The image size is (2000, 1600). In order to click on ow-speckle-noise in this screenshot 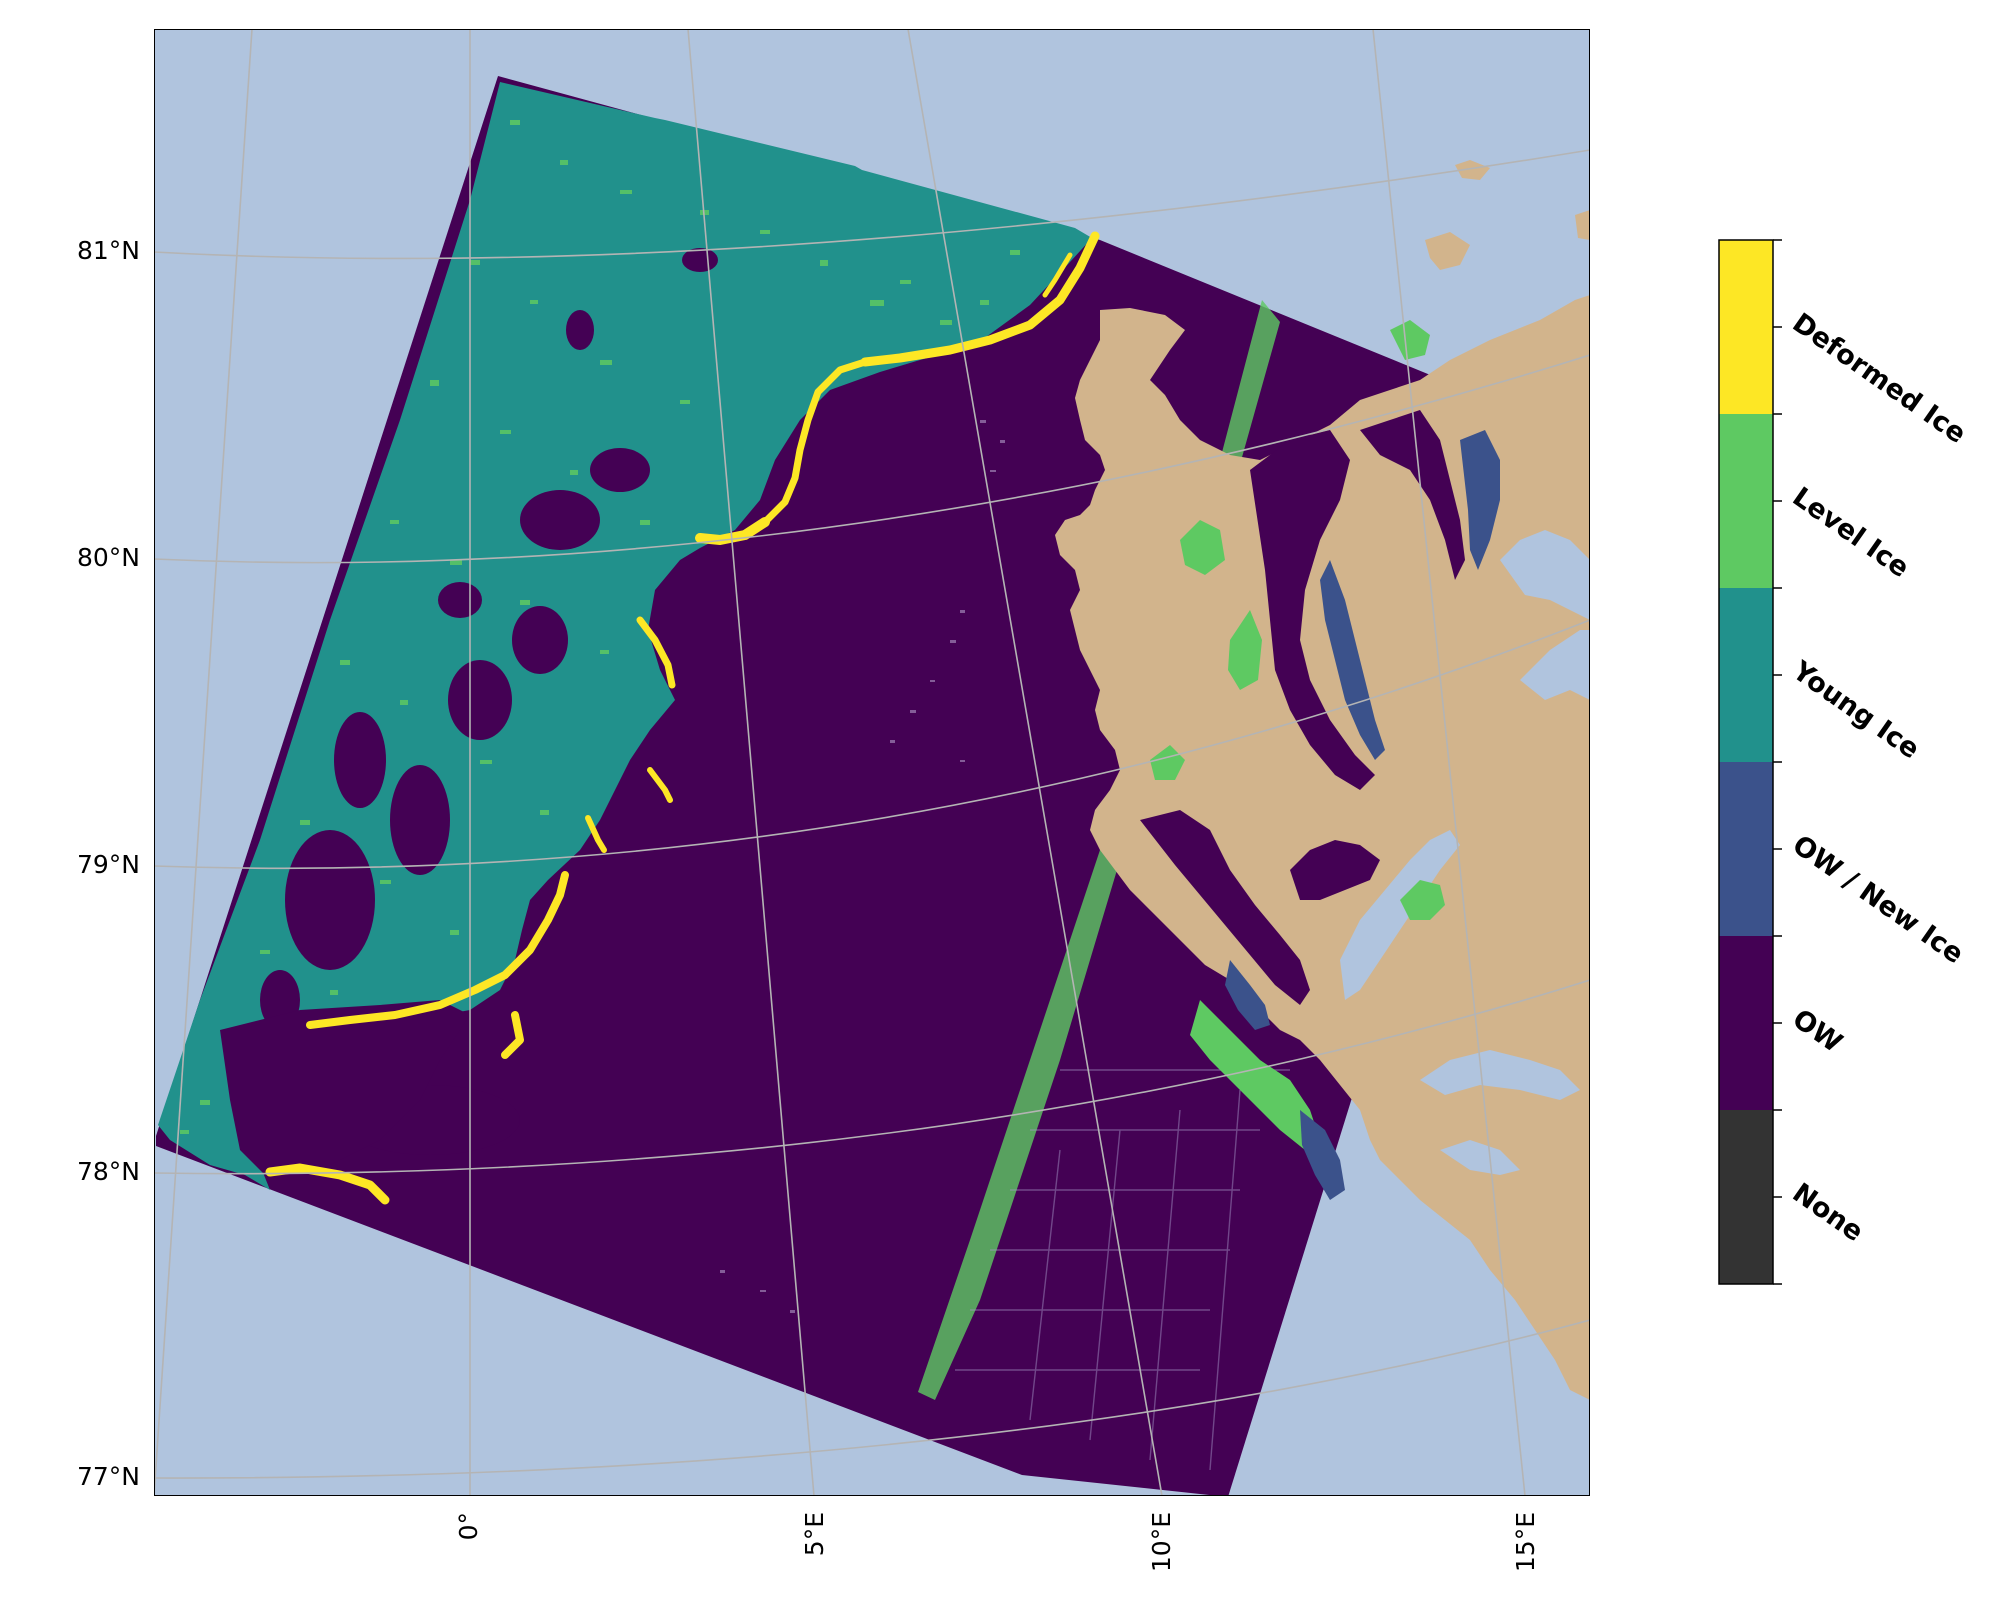, I will do `click(862, 866)`.